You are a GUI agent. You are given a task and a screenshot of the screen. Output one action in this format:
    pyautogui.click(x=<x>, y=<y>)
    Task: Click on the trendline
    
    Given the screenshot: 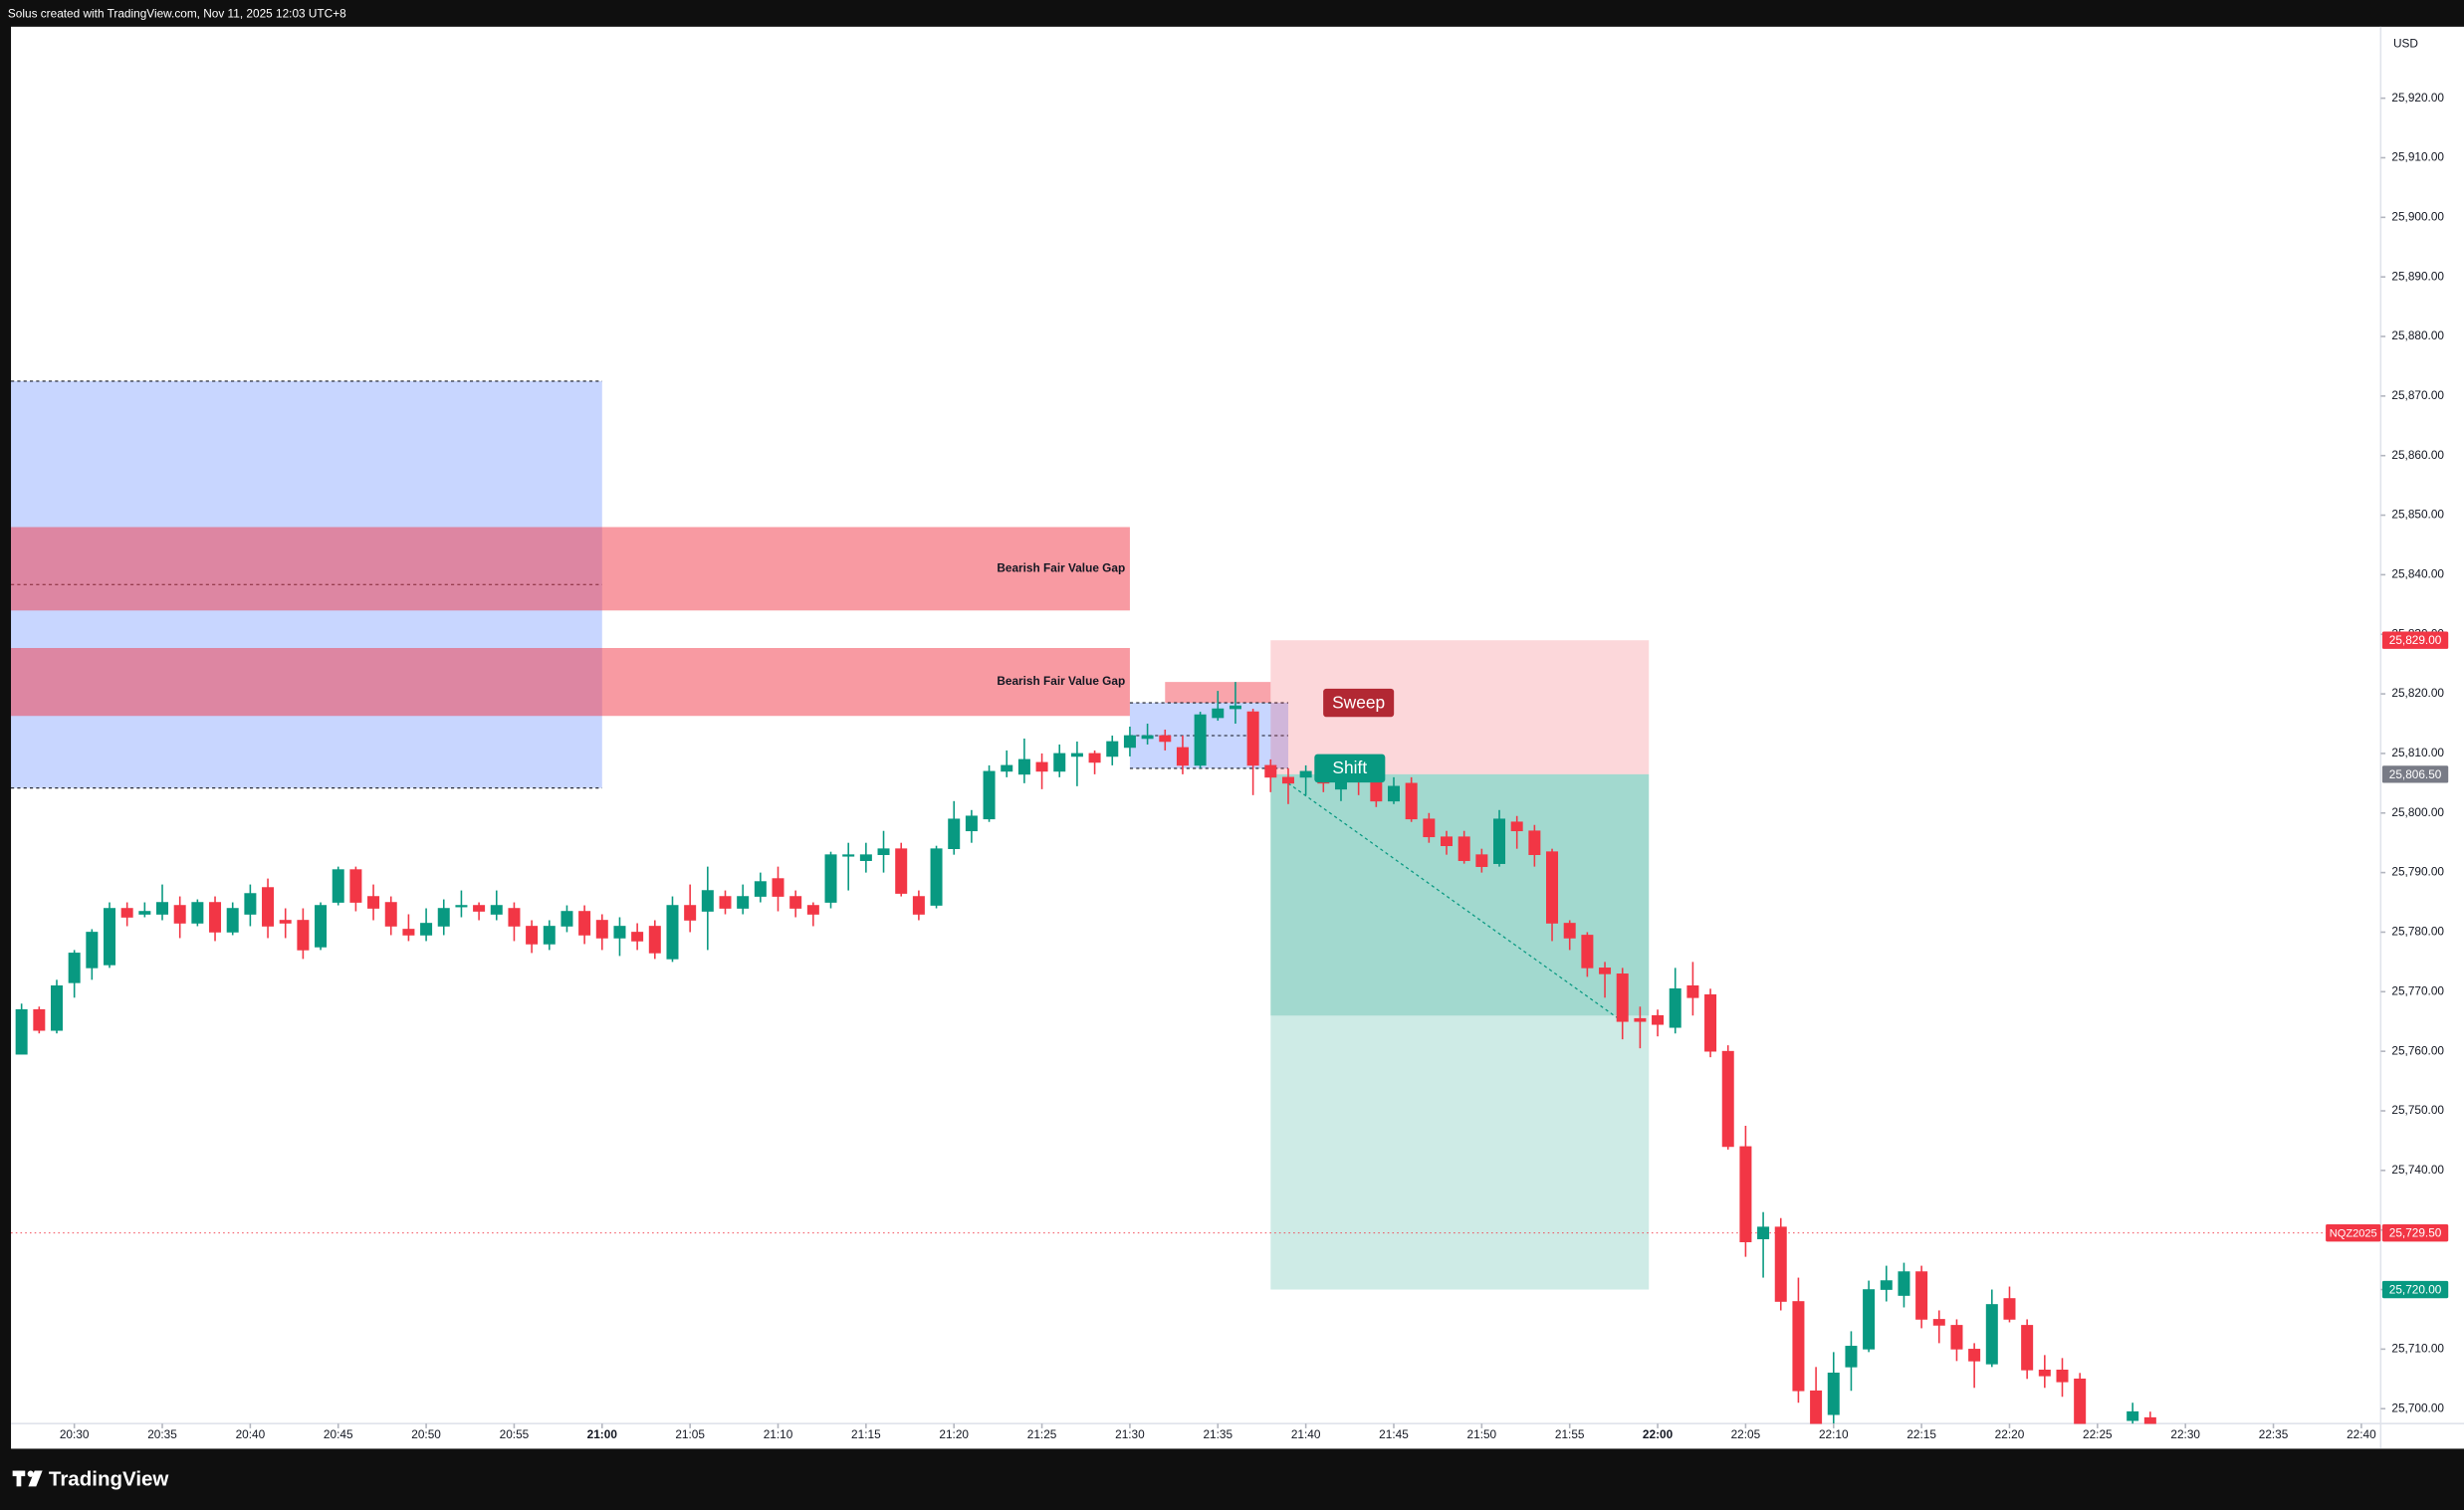 What is the action you would take?
    pyautogui.click(x=1455, y=902)
    